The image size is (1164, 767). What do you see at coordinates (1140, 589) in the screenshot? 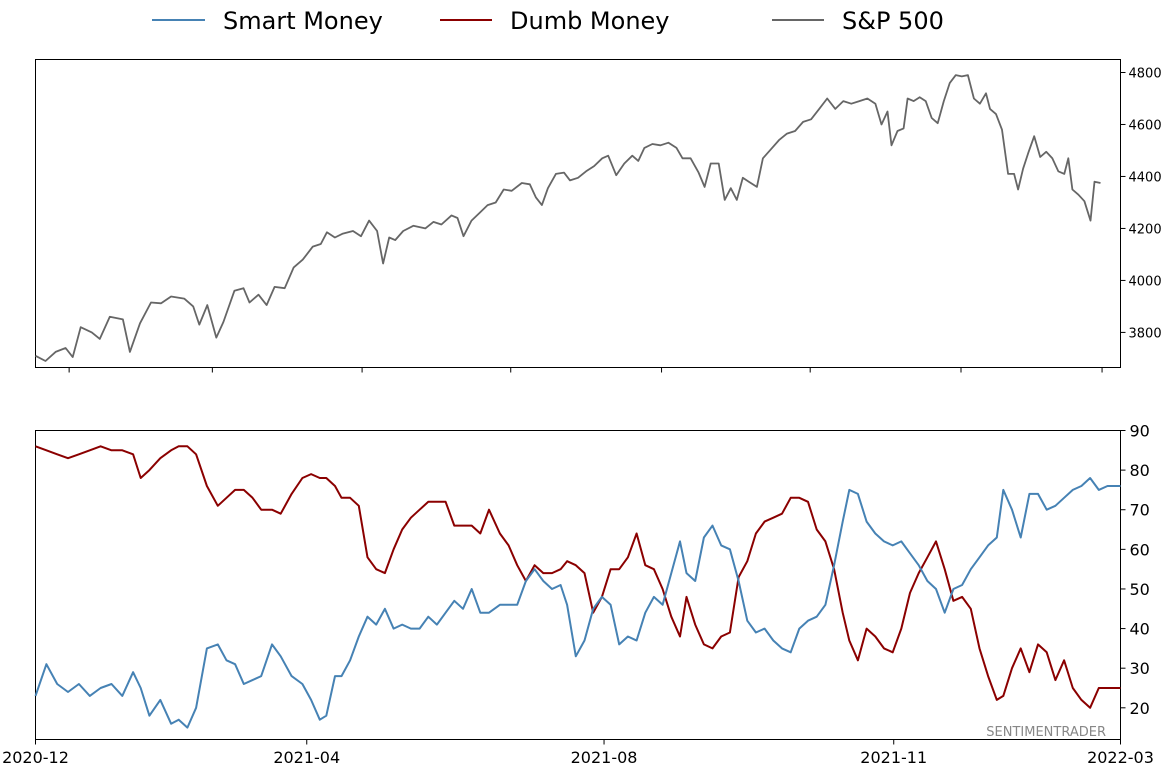
I see `bottom-ytick-label: 50` at bounding box center [1140, 589].